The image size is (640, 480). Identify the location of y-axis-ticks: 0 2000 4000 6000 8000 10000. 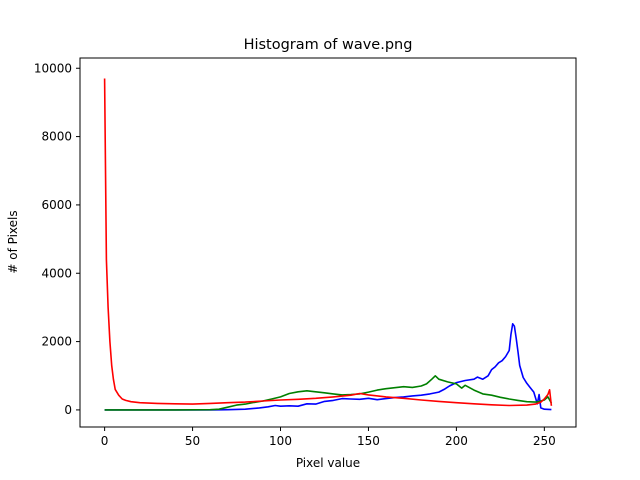
(57, 239).